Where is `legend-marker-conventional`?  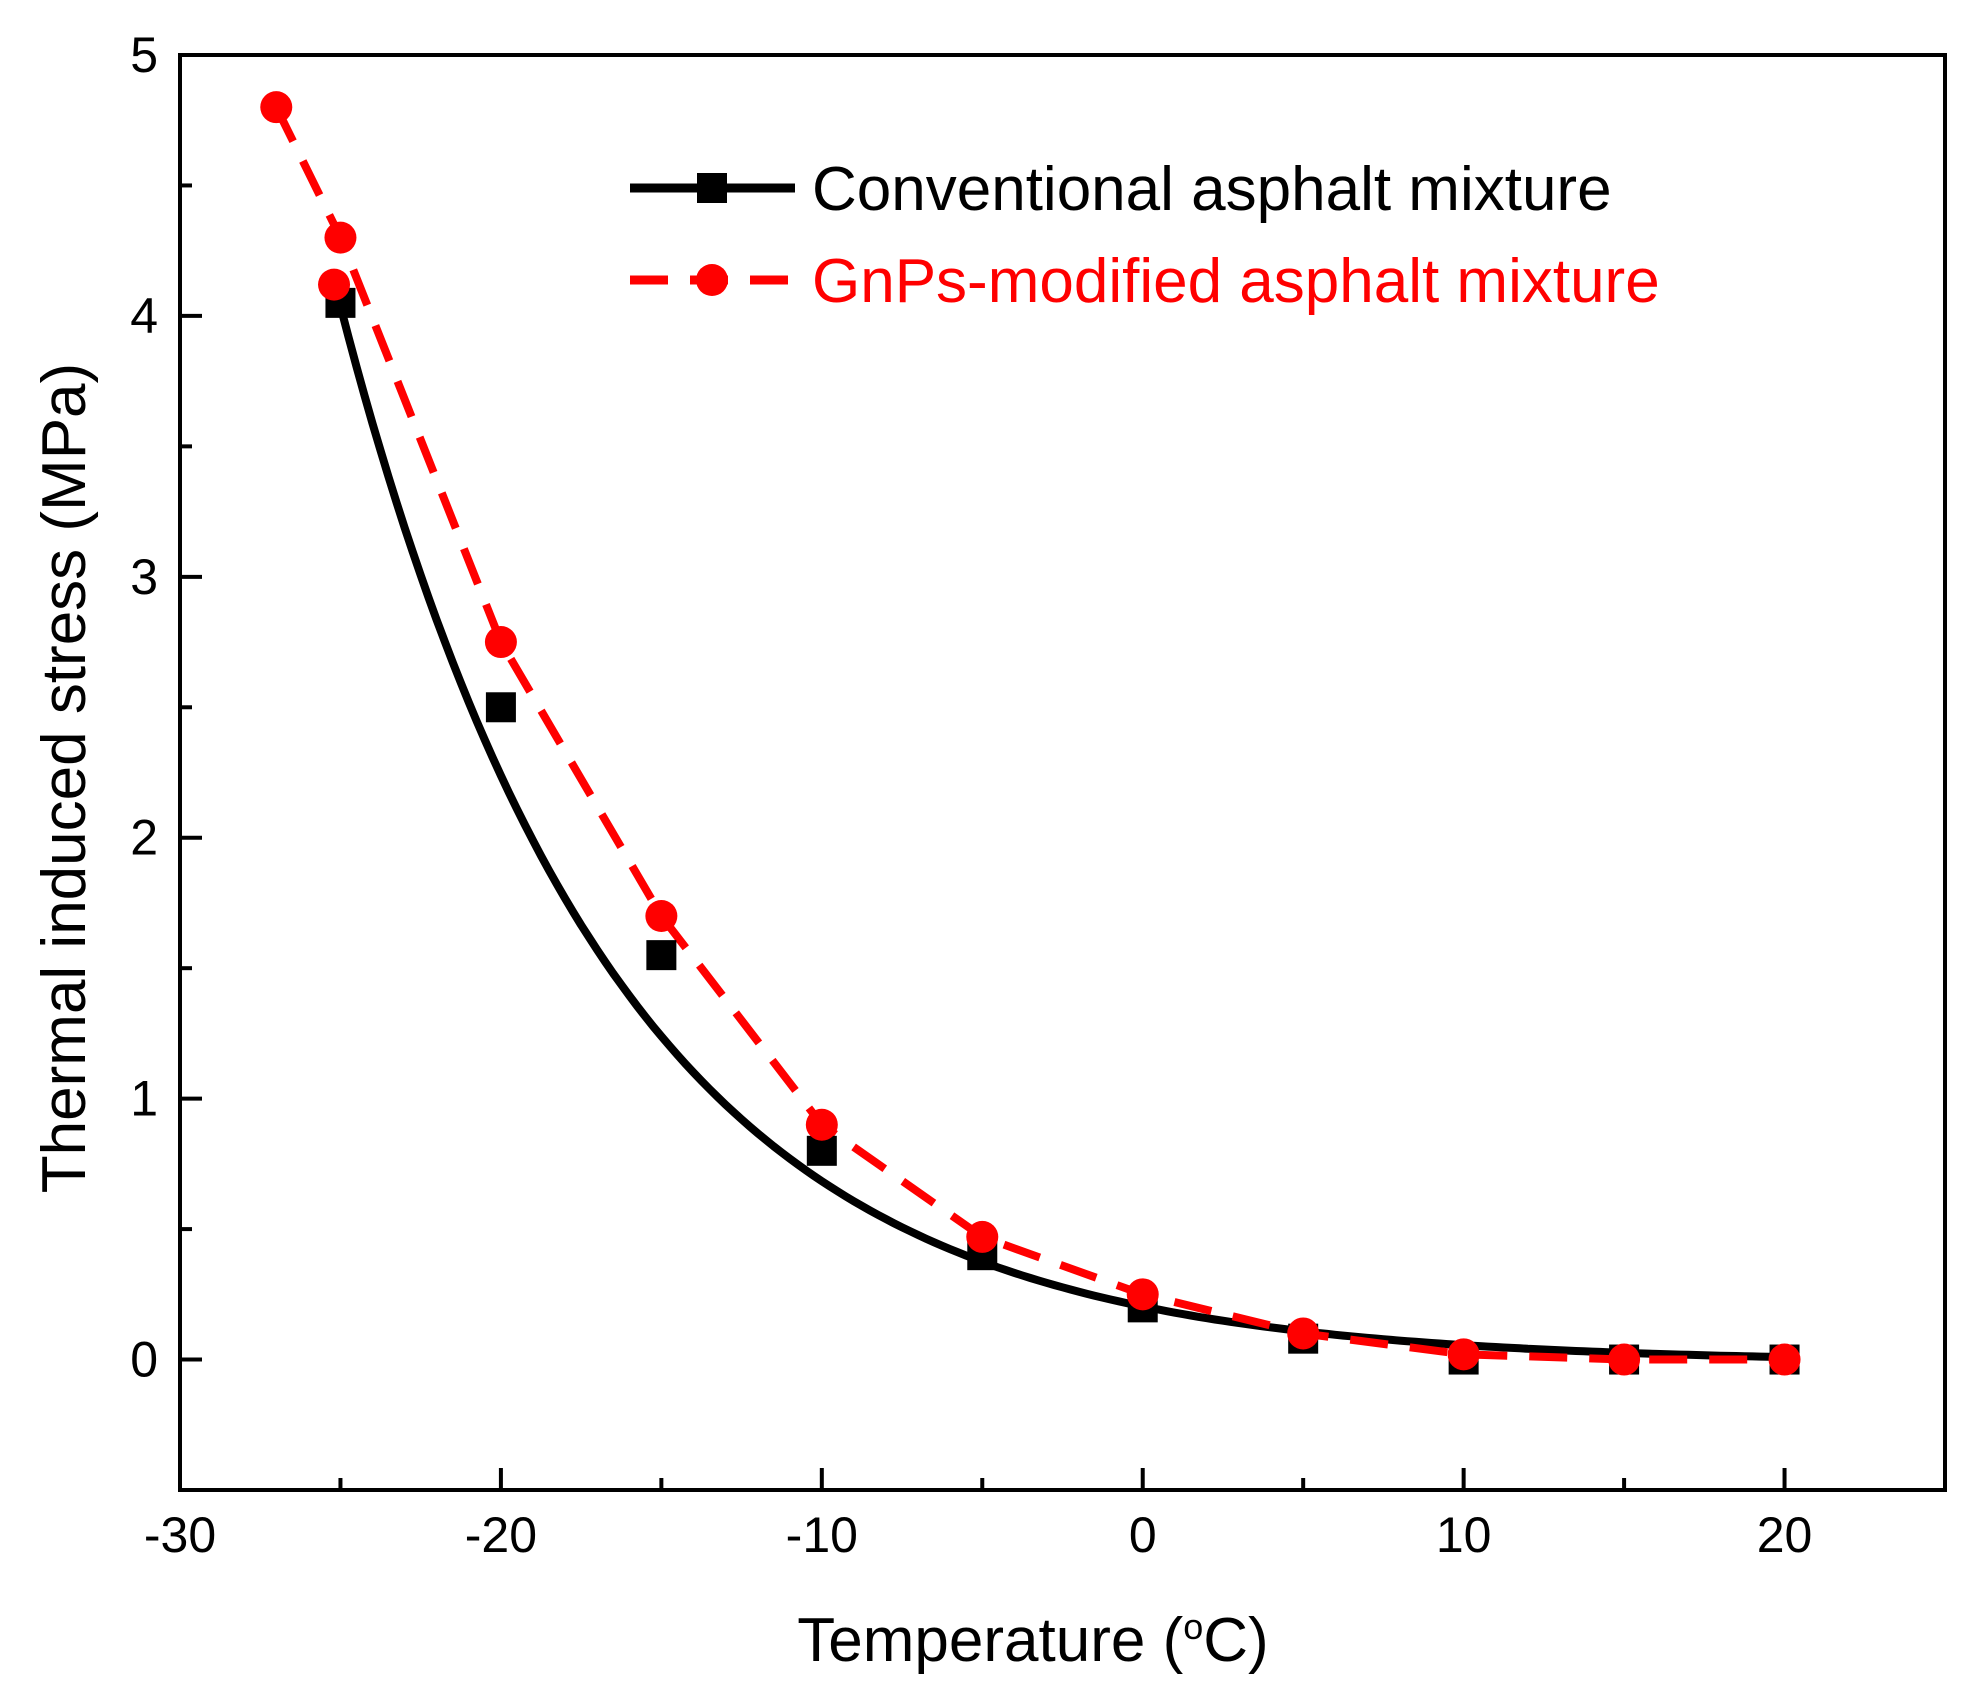 legend-marker-conventional is located at coordinates (712, 188).